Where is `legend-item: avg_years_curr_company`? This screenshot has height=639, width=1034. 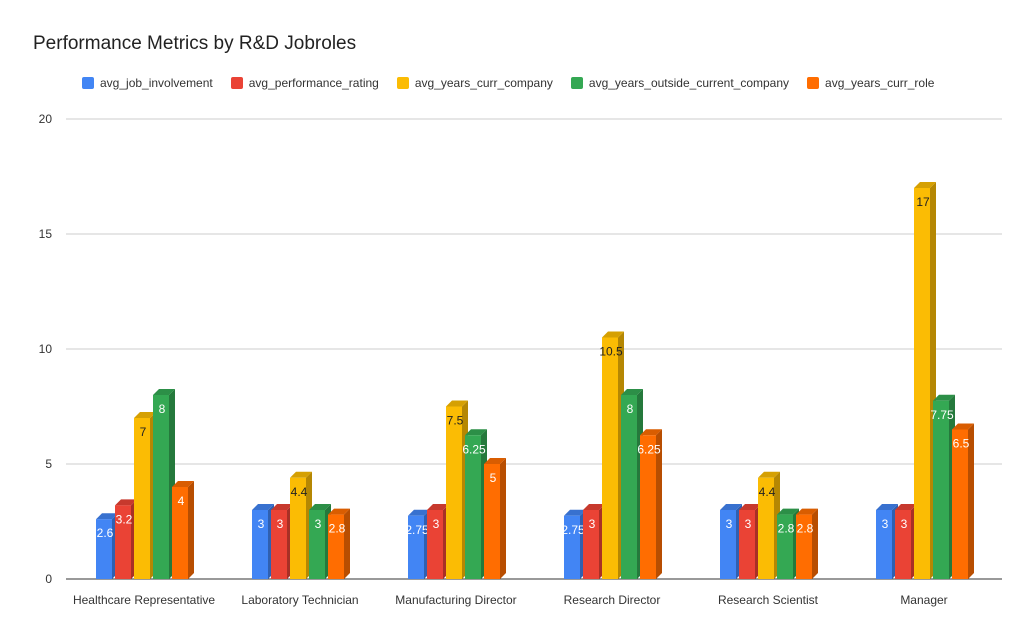 legend-item: avg_years_curr_company is located at coordinates (474, 83).